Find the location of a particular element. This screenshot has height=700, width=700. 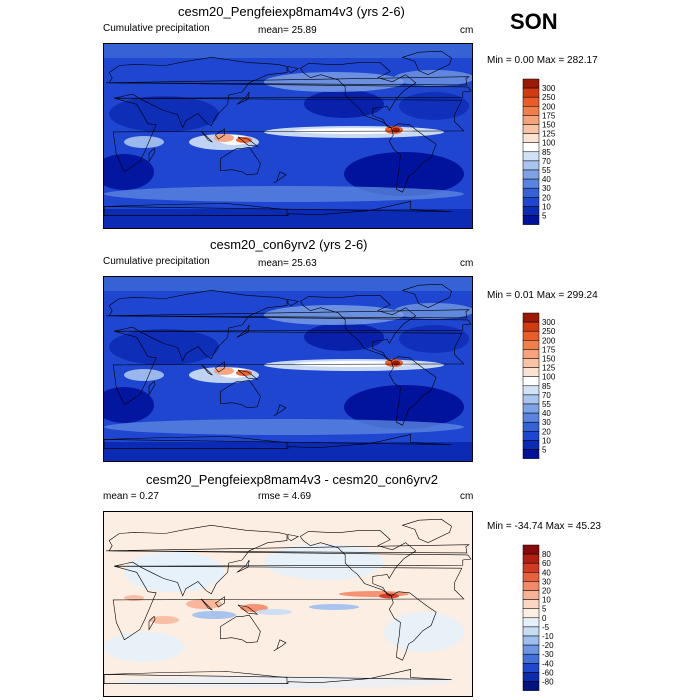

colorbar-tick-label: 250 is located at coordinates (549, 97).